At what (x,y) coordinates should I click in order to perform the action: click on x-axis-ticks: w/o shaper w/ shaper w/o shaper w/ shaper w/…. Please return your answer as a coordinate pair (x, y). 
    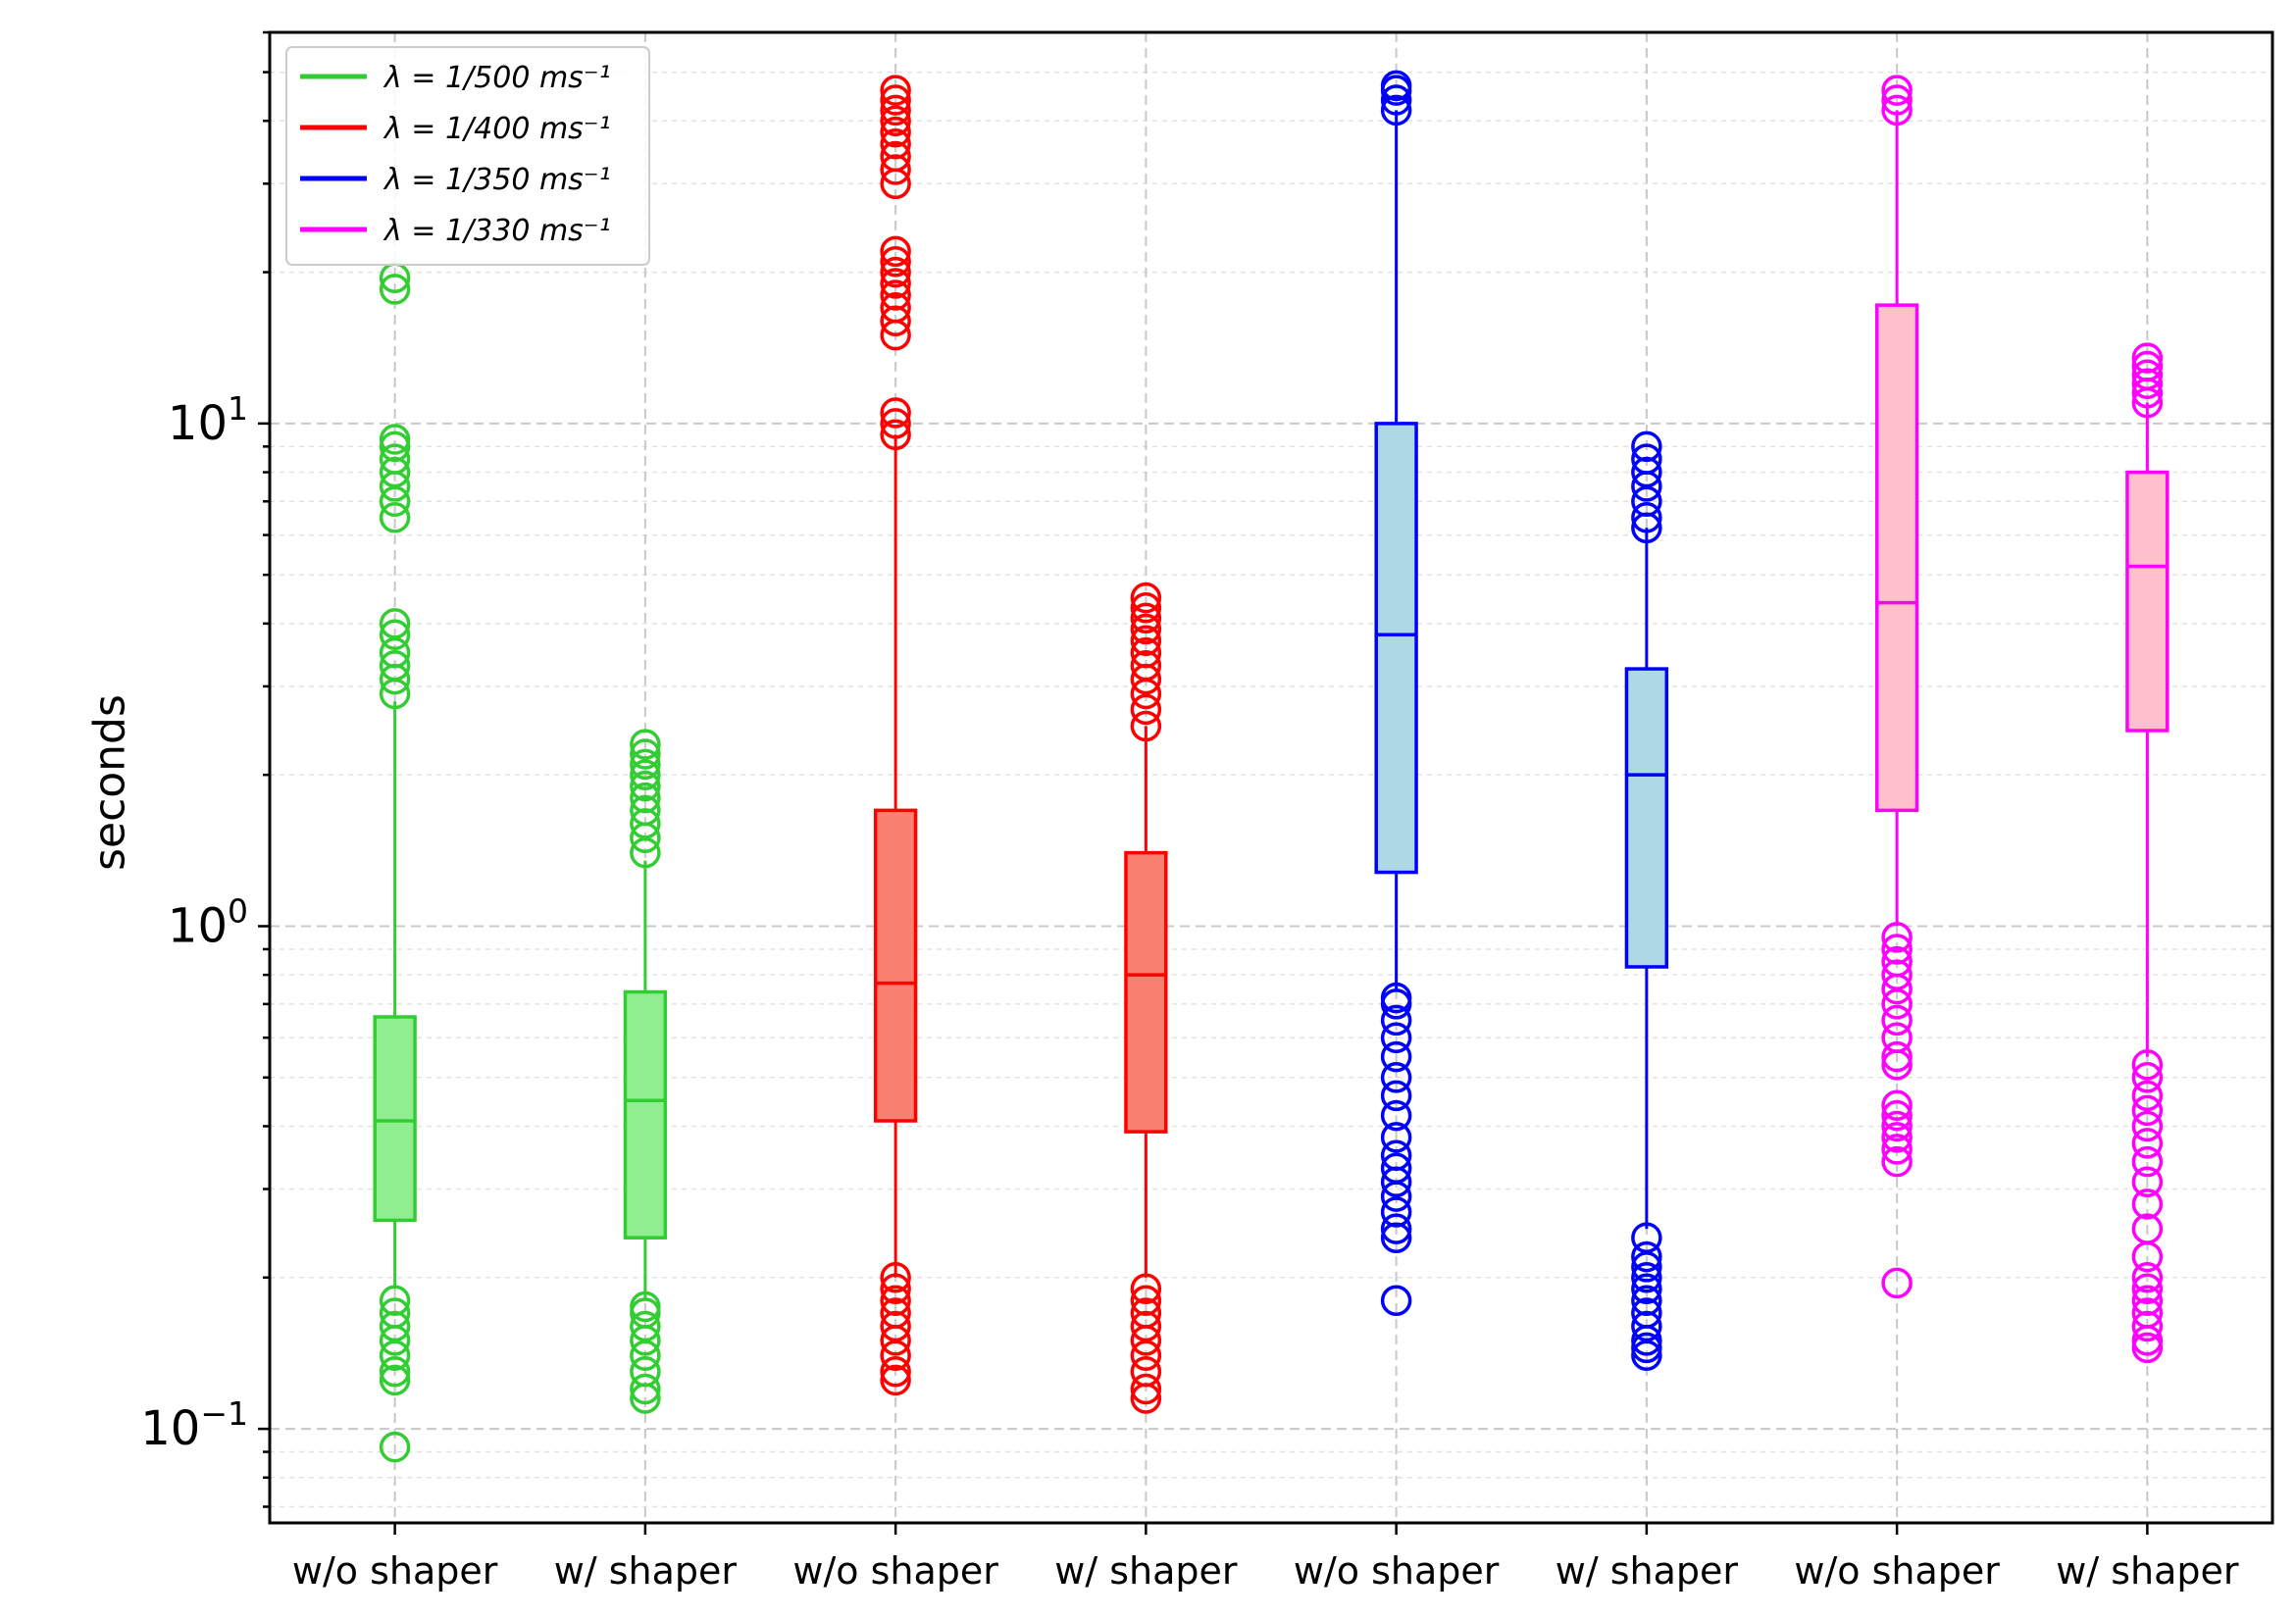
    Looking at the image, I should click on (1266, 1558).